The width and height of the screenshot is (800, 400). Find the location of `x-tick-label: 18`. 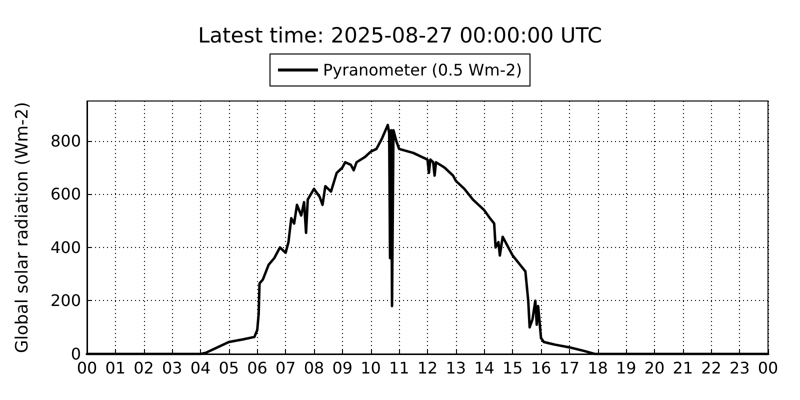

x-tick-label: 18 is located at coordinates (598, 368).